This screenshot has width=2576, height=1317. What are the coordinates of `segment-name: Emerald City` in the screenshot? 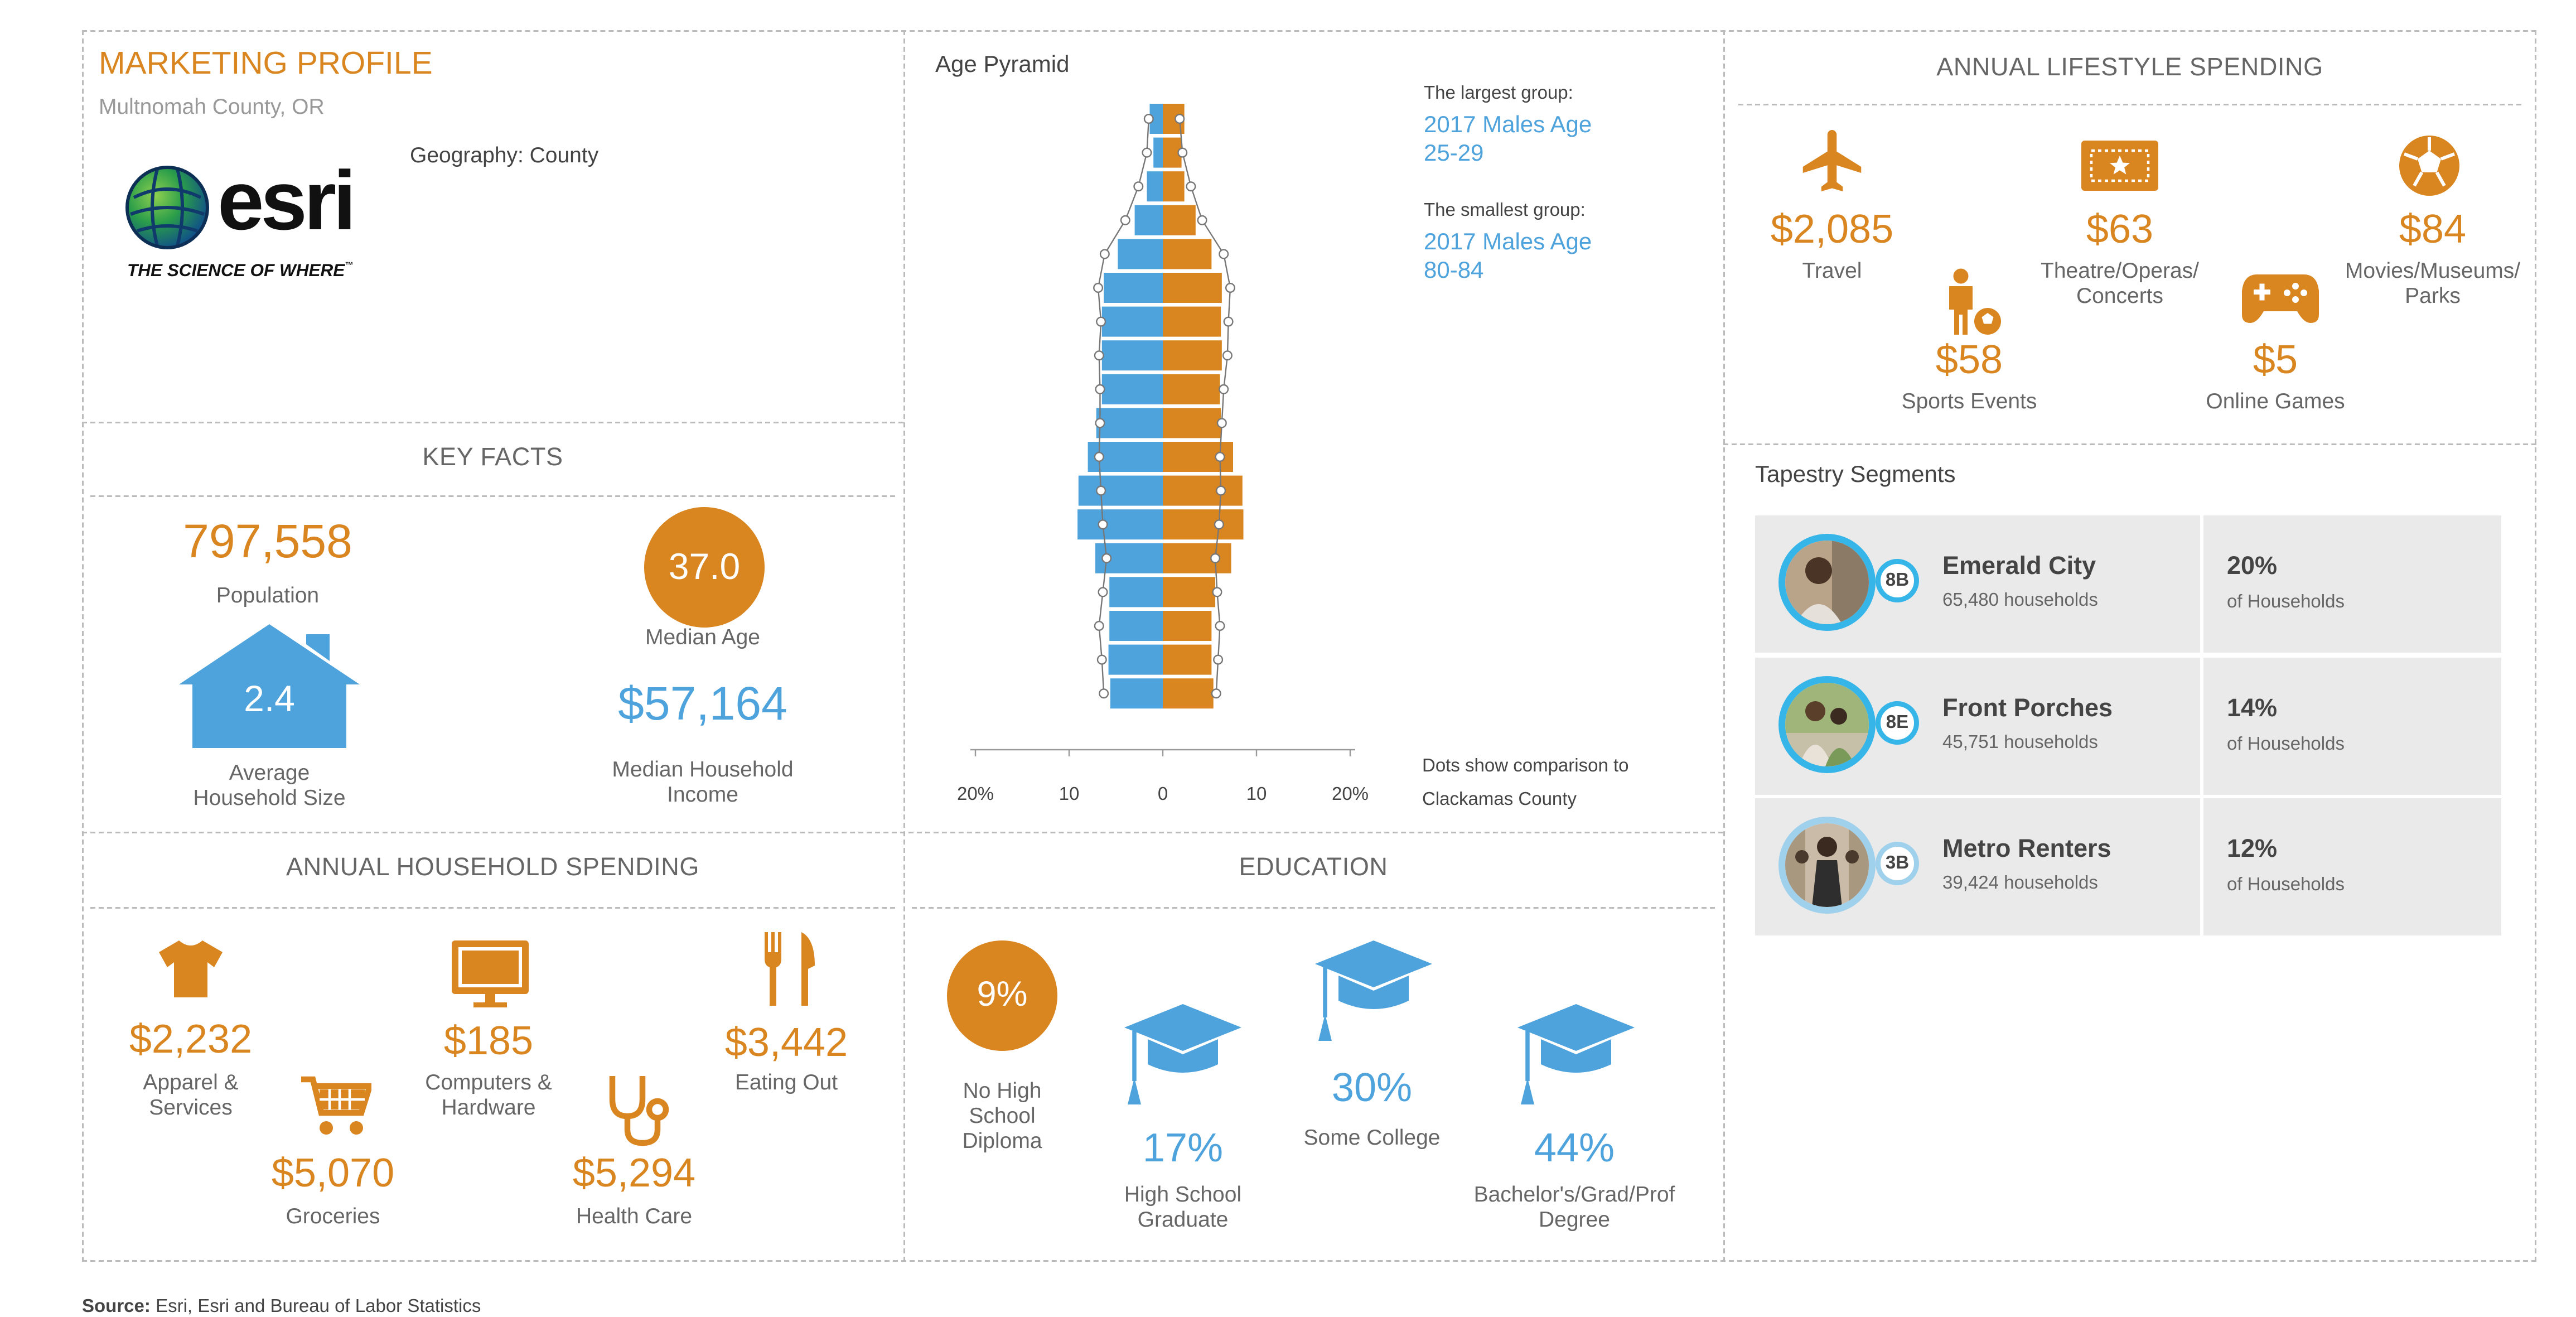 It's located at (2019, 566).